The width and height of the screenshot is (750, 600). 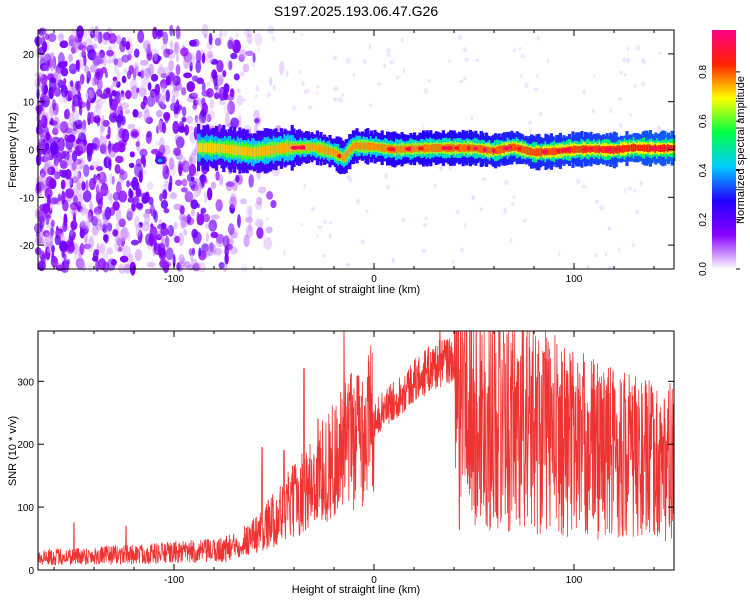 I want to click on spectrogram-xtick-label: -100, so click(x=174, y=279).